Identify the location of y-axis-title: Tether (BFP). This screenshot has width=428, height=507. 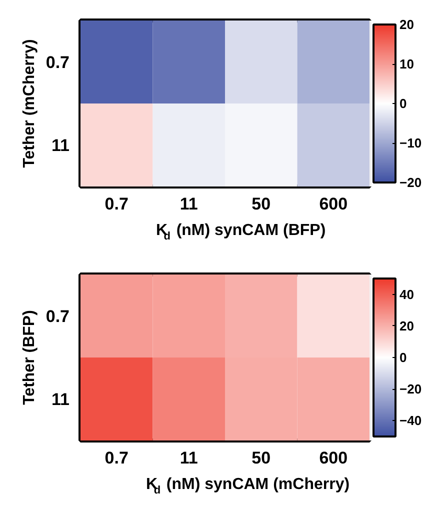
(29, 357).